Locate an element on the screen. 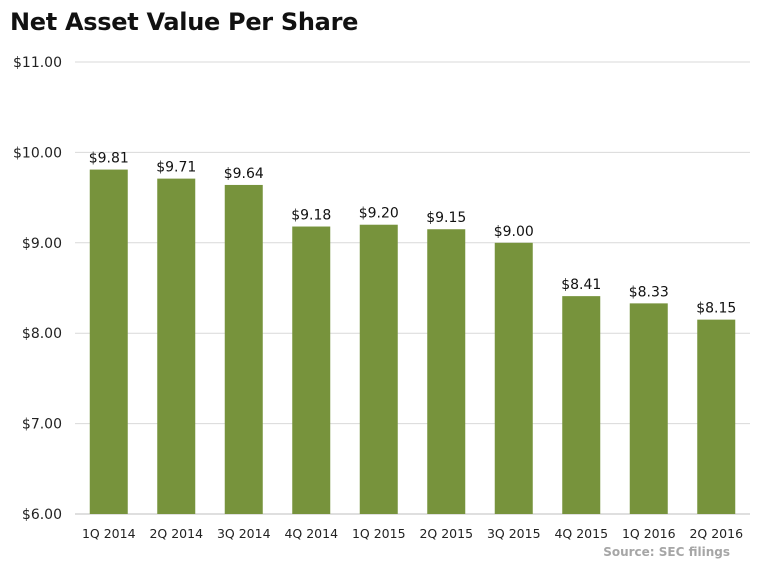 This screenshot has width=765, height=568. y-tick-label: $10.00 is located at coordinates (37, 153).